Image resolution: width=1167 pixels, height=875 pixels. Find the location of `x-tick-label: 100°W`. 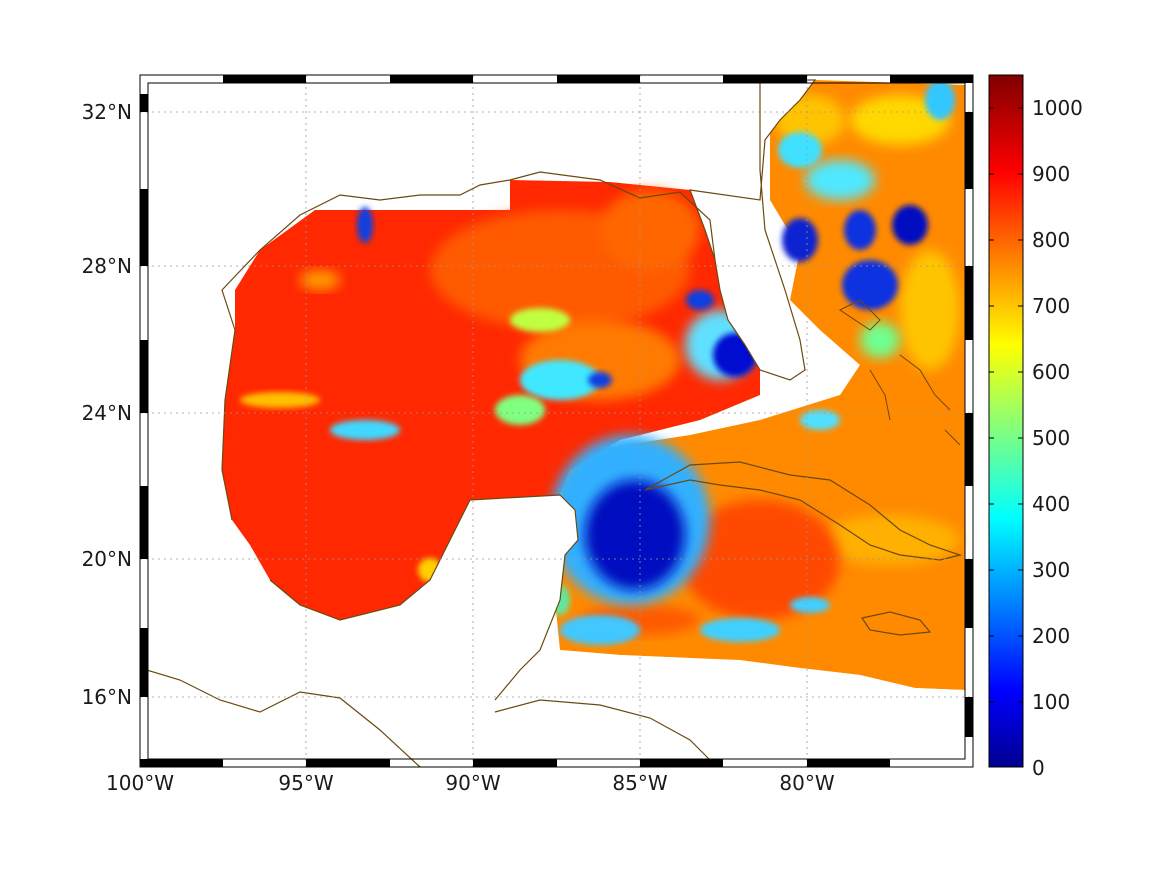

x-tick-label: 100°W is located at coordinates (140, 783).